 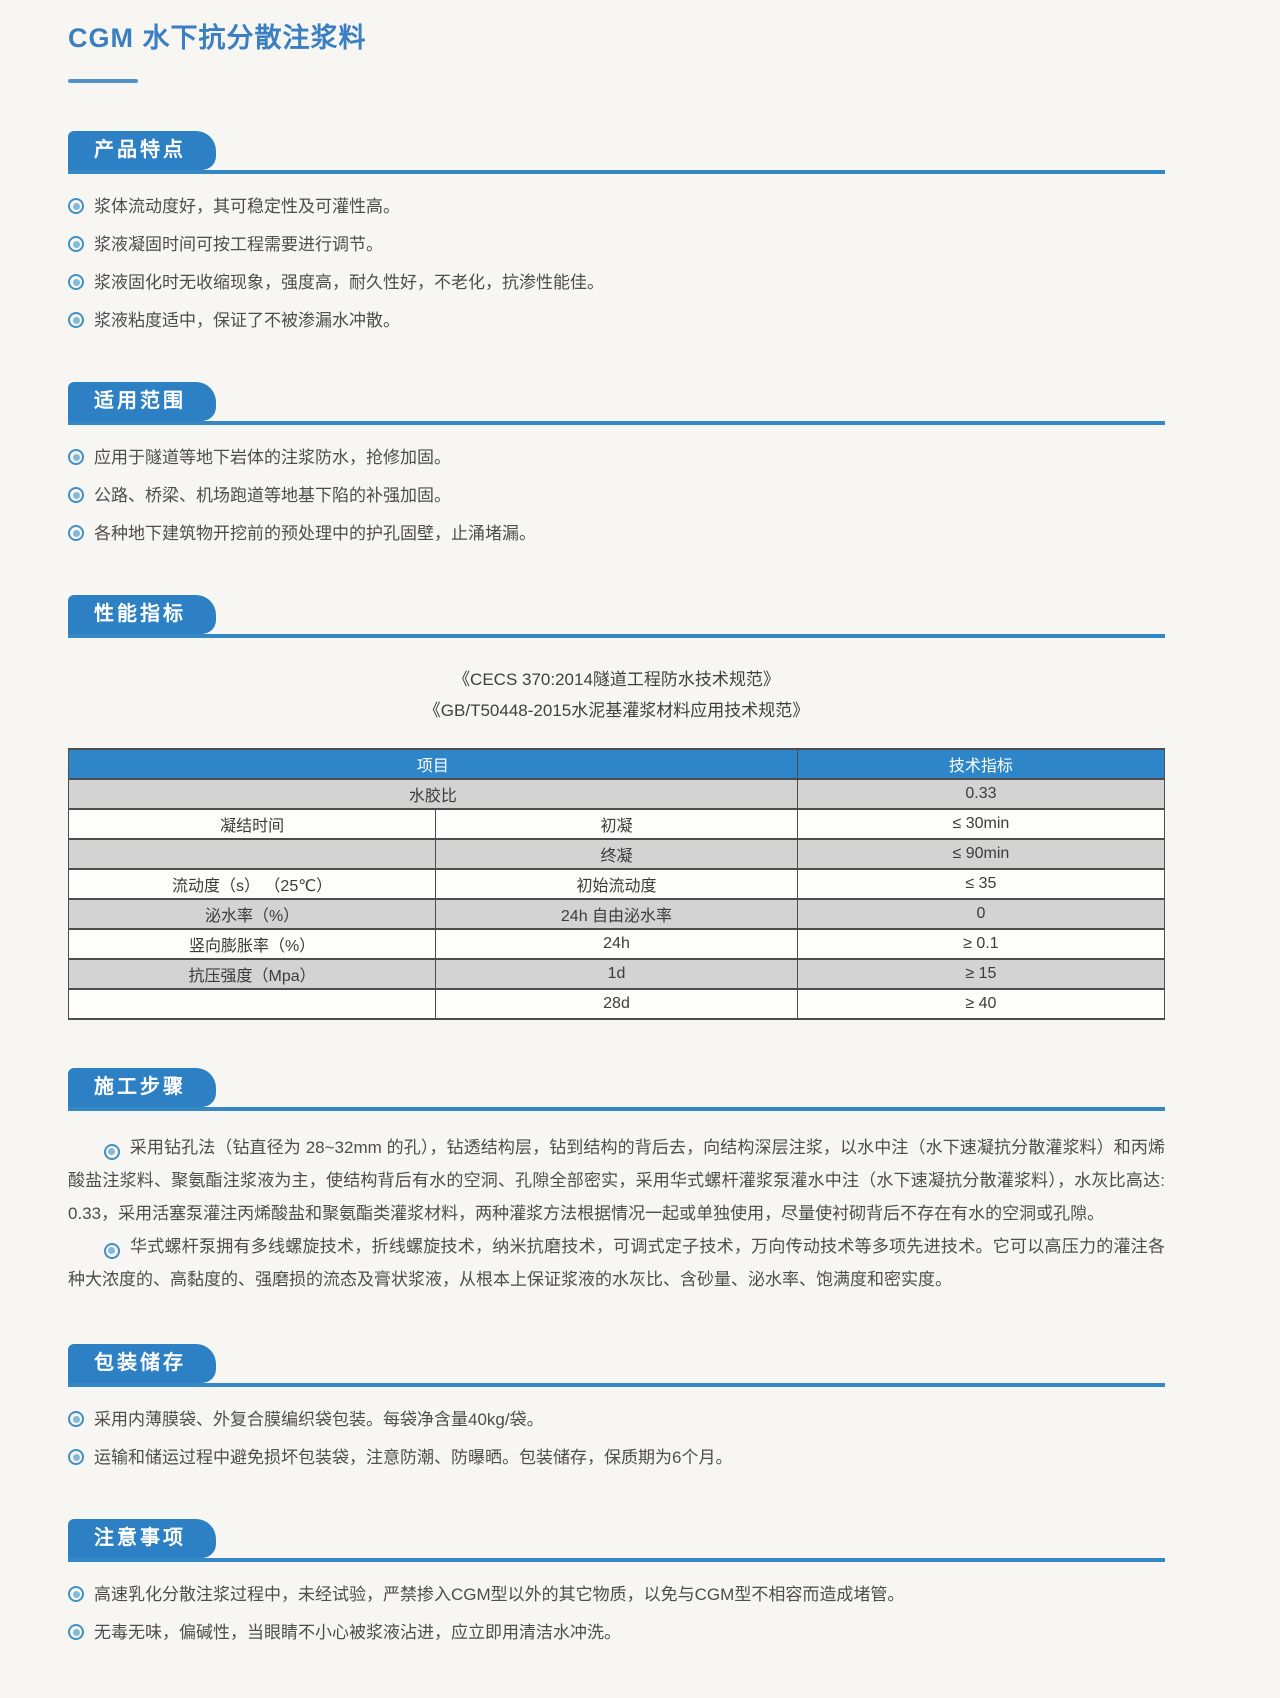 What do you see at coordinates (349, 282) in the screenshot?
I see `list-item-text: 浆液固化时无收缩现象，强度高，耐久性好，不老化，抗渗性能佳。` at bounding box center [349, 282].